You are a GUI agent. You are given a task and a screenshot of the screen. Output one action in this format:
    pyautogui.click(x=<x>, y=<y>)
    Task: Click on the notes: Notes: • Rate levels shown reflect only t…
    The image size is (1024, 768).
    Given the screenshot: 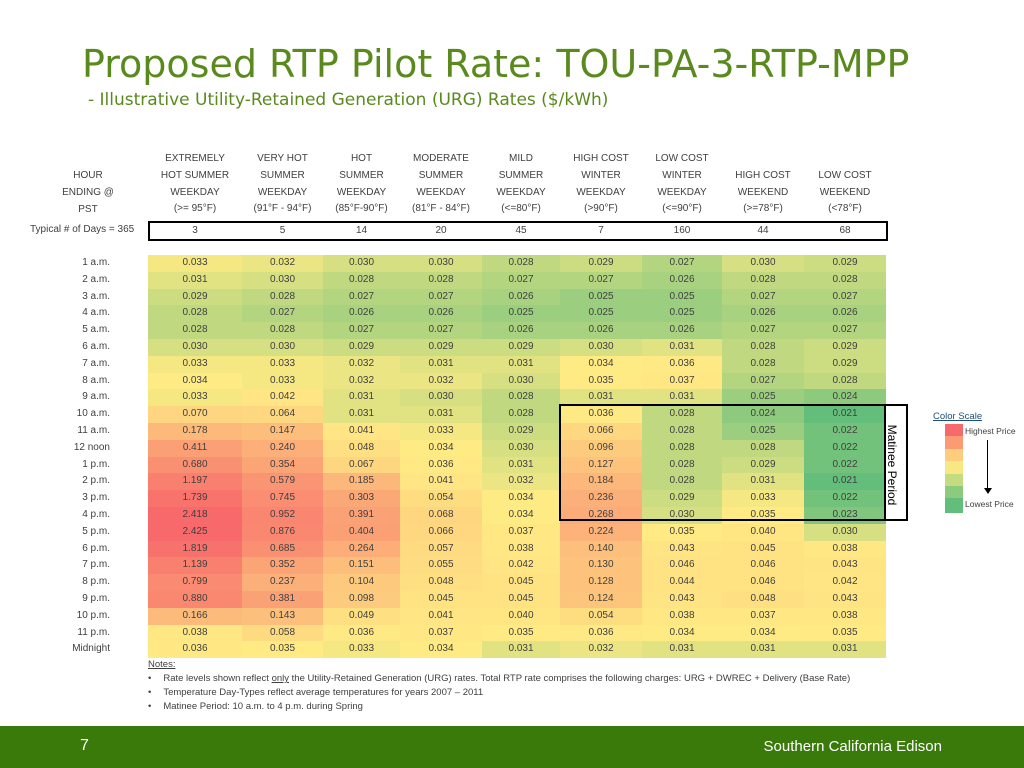 What is the action you would take?
    pyautogui.click(x=499, y=686)
    